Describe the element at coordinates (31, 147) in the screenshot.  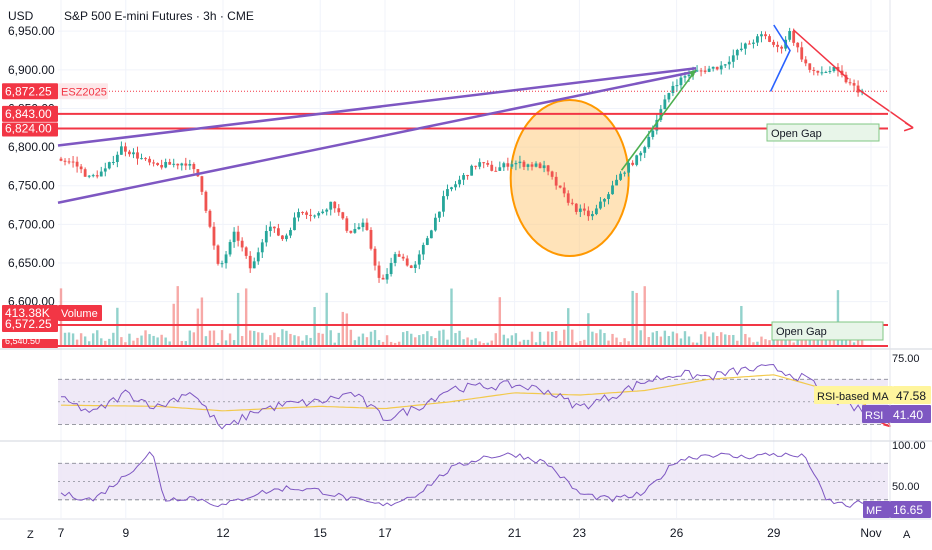
I see `price-tick-label: 6,800.00` at that location.